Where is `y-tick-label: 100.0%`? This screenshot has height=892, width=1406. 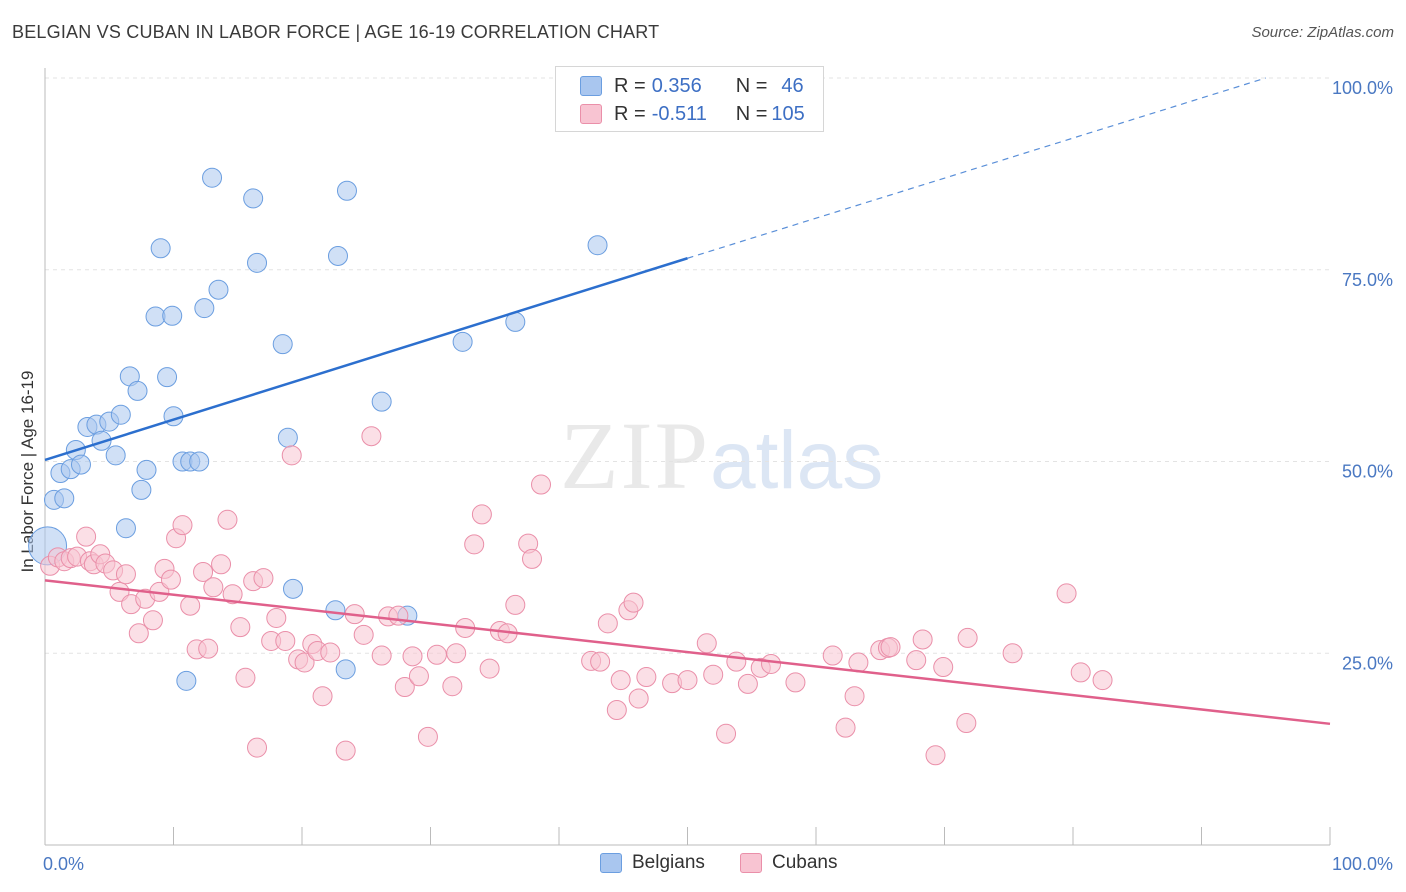 y-tick-label: 100.0% is located at coordinates (1362, 88).